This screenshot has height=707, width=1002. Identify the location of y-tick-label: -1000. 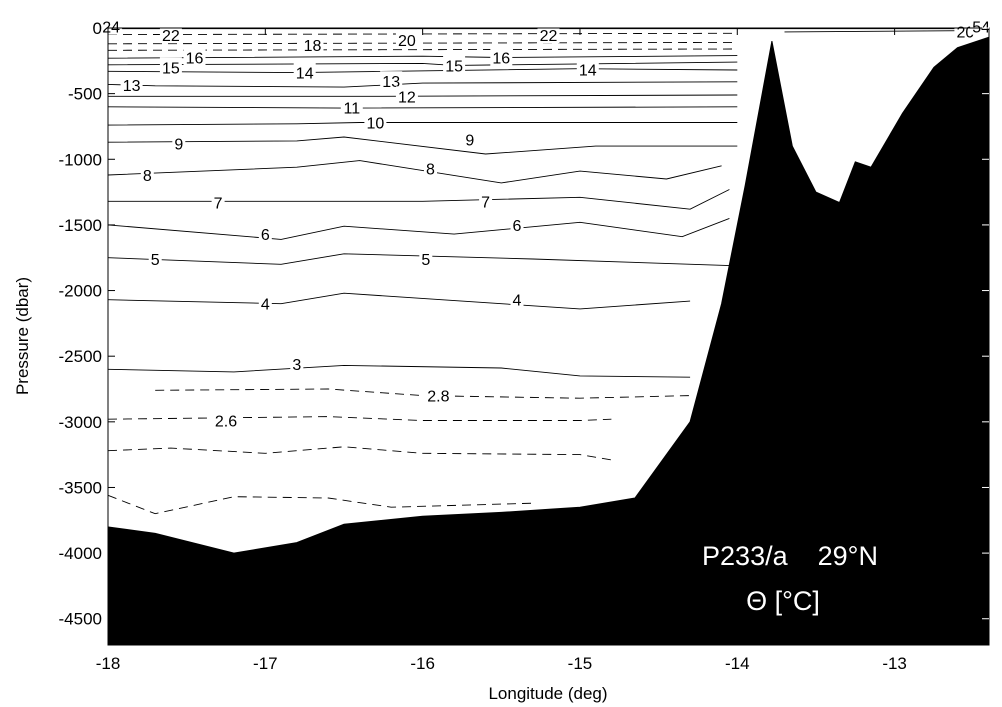
(80, 159).